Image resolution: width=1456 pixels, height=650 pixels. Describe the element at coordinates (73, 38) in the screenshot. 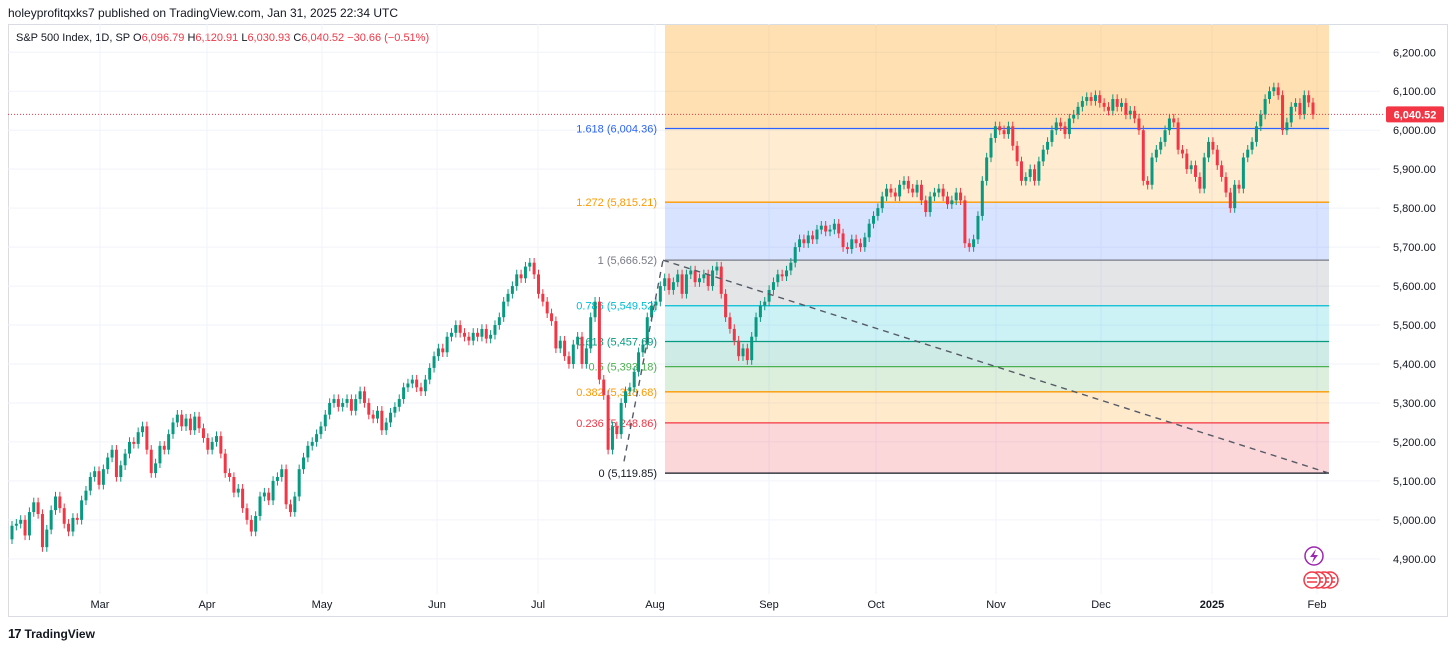

I see `symbol-label: S&P 500 Index, 1D, SP` at that location.